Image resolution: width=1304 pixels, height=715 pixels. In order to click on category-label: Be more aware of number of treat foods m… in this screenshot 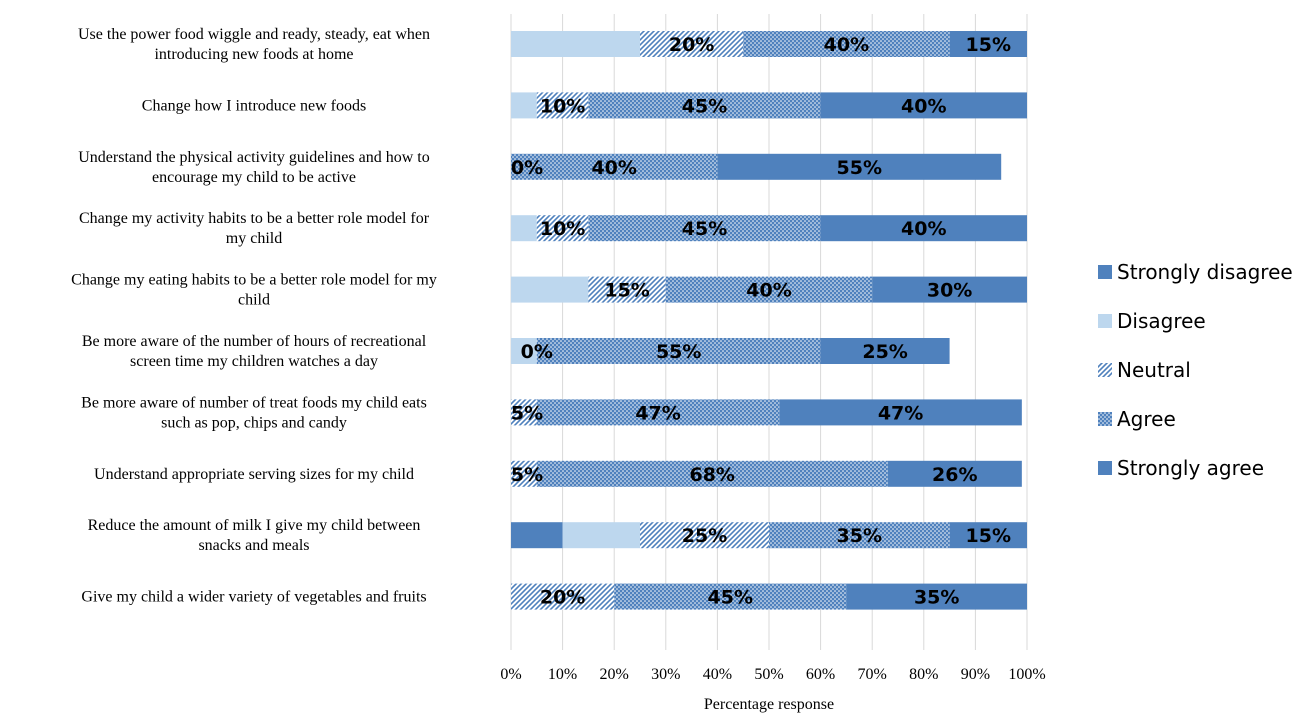, I will do `click(254, 402)`.